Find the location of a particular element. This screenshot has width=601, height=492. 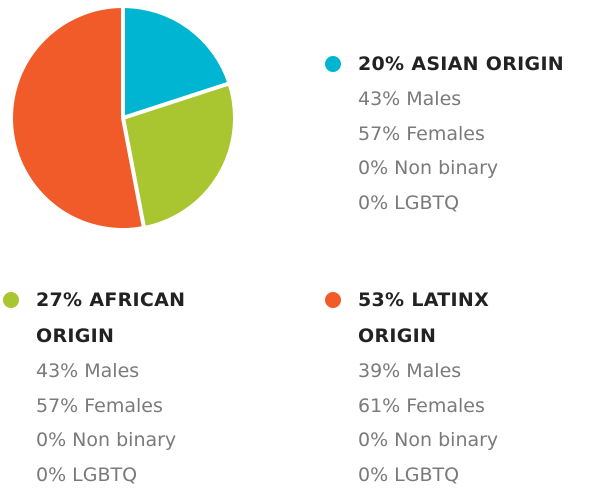

legend-label: ASIAN ORIGIN is located at coordinates (487, 64).